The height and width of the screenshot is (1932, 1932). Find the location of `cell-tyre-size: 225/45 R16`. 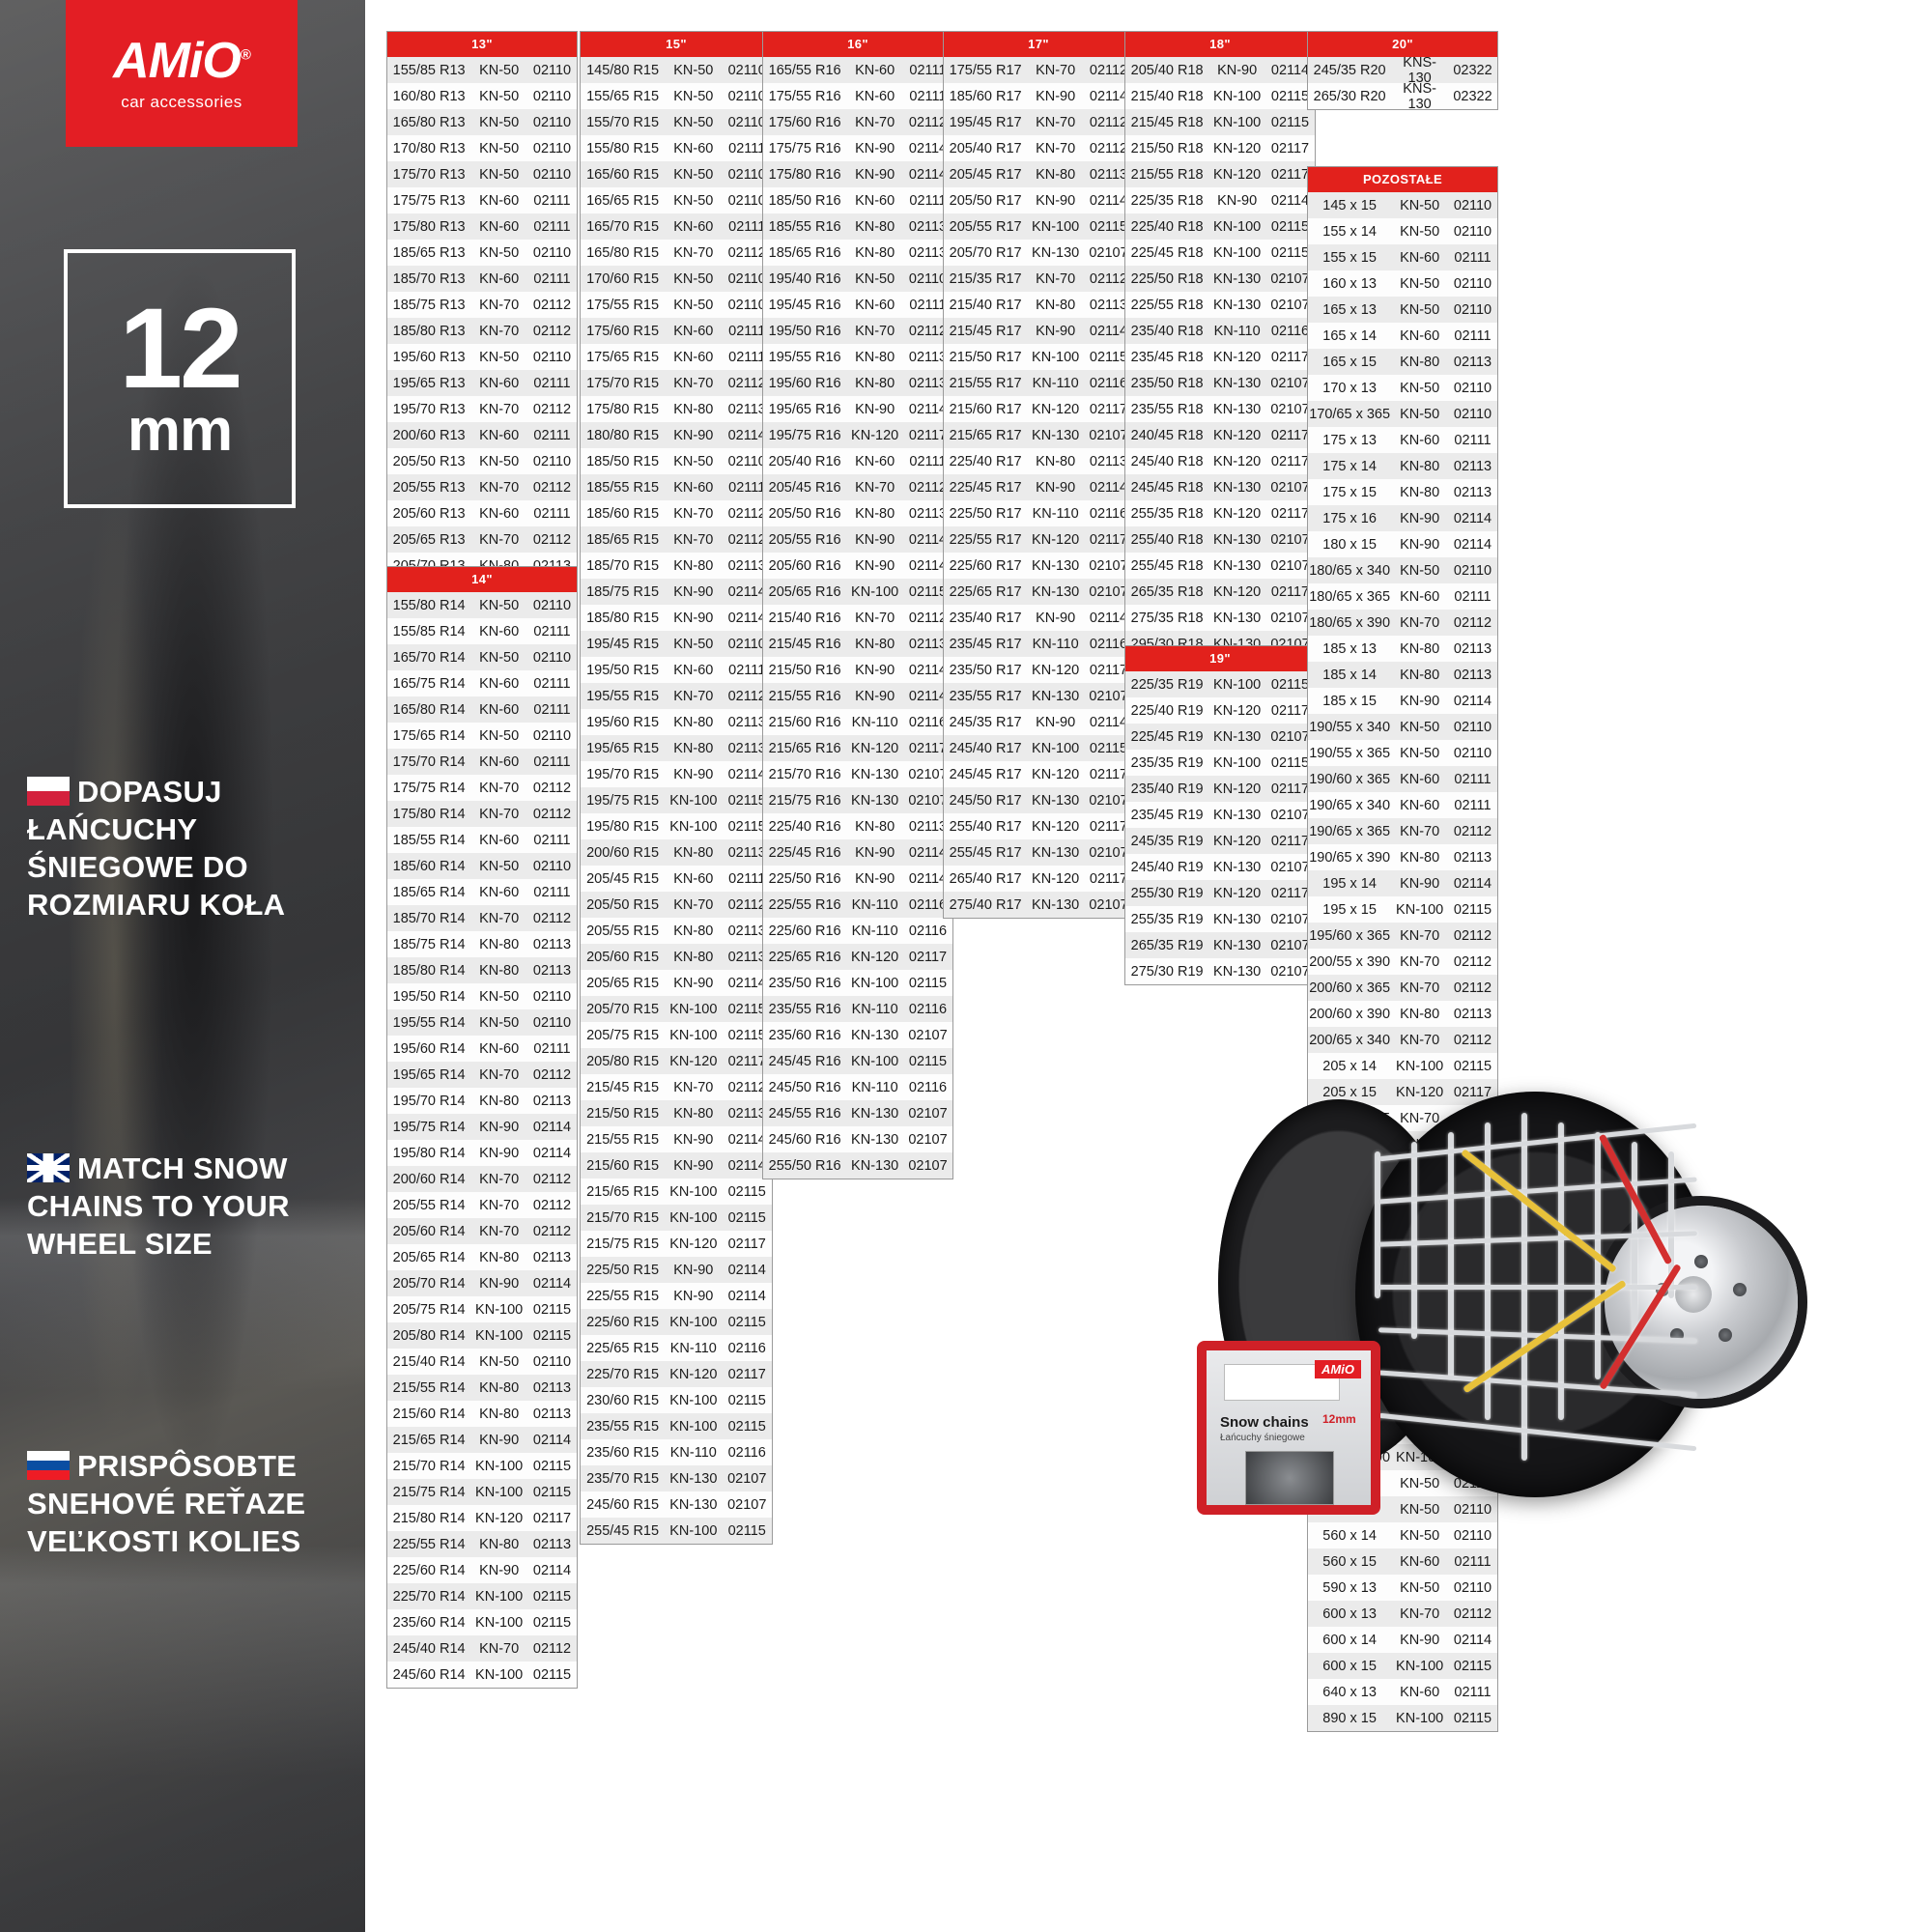

cell-tyre-size: 225/45 R16 is located at coordinates (804, 852).